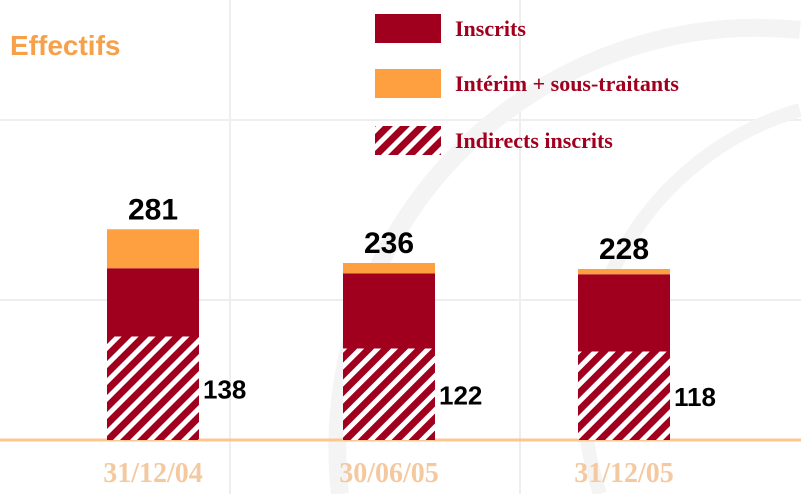 Image resolution: width=801 pixels, height=494 pixels. I want to click on legend-label: Intérim + sous-traitants, so click(567, 83).